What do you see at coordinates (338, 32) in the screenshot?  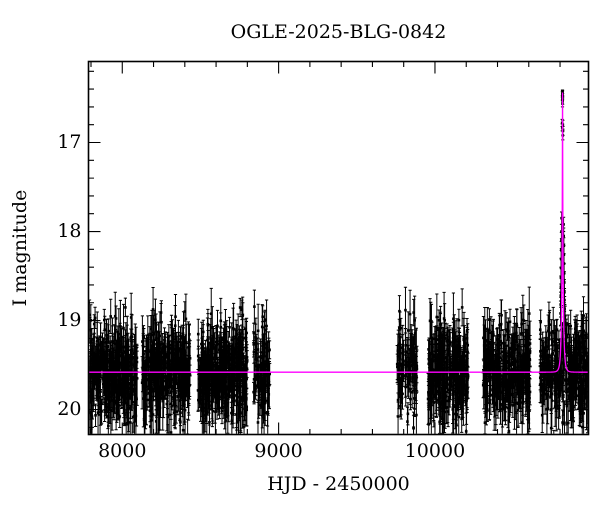 I see `plot-title: OGLE-2025-BLG-0842` at bounding box center [338, 32].